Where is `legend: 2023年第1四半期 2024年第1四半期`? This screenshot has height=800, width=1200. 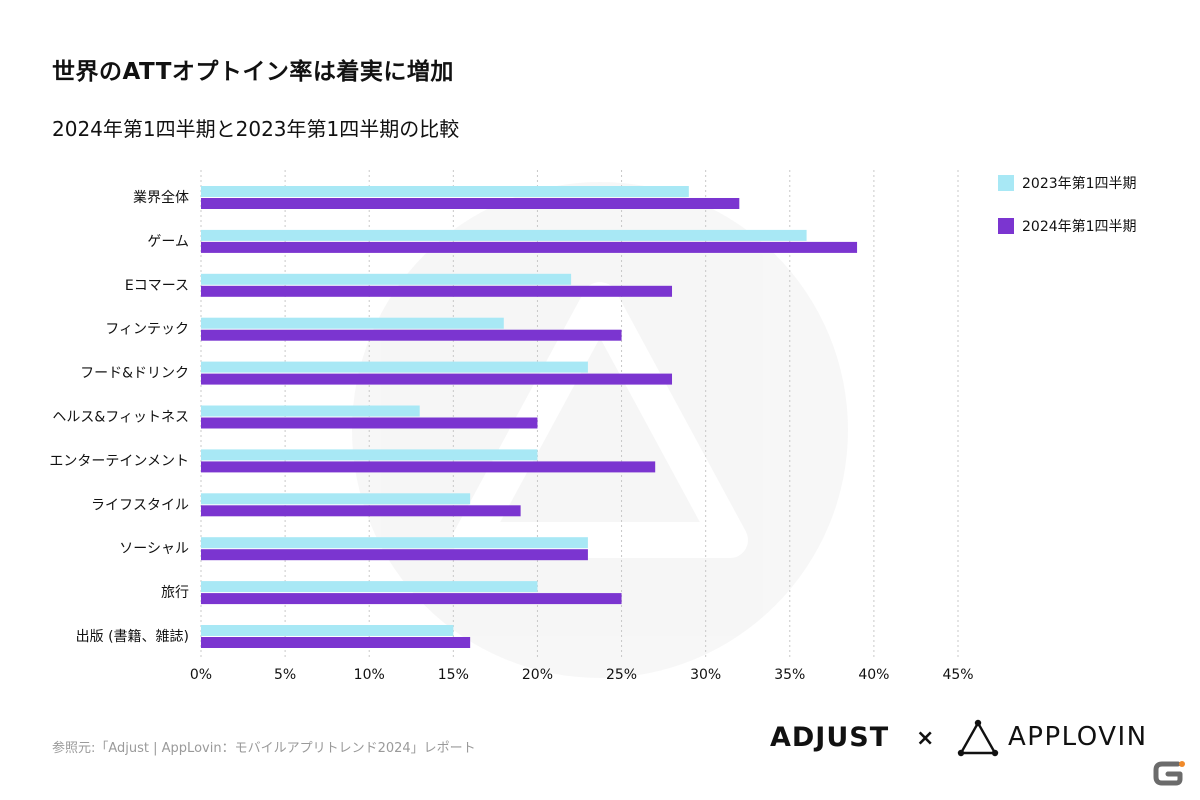 legend: 2023年第1四半期 2024年第1四半期 is located at coordinates (1067, 215).